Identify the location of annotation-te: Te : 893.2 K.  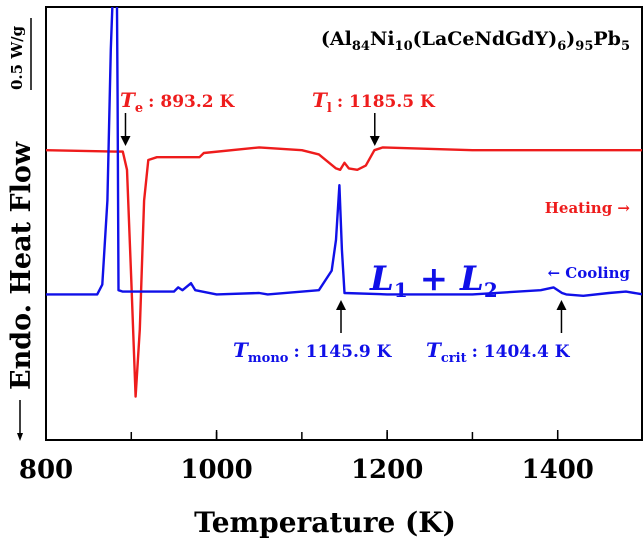
(178, 102).